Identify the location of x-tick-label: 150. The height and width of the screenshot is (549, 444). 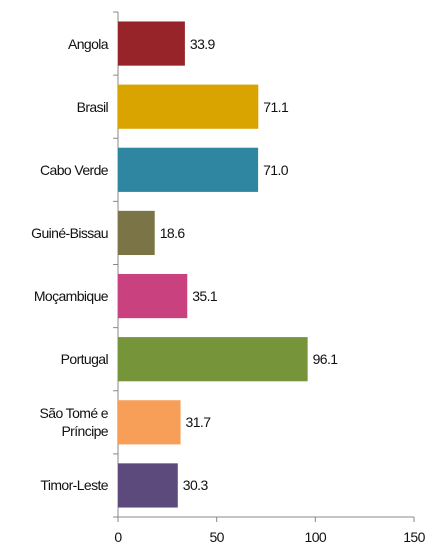
(414, 537).